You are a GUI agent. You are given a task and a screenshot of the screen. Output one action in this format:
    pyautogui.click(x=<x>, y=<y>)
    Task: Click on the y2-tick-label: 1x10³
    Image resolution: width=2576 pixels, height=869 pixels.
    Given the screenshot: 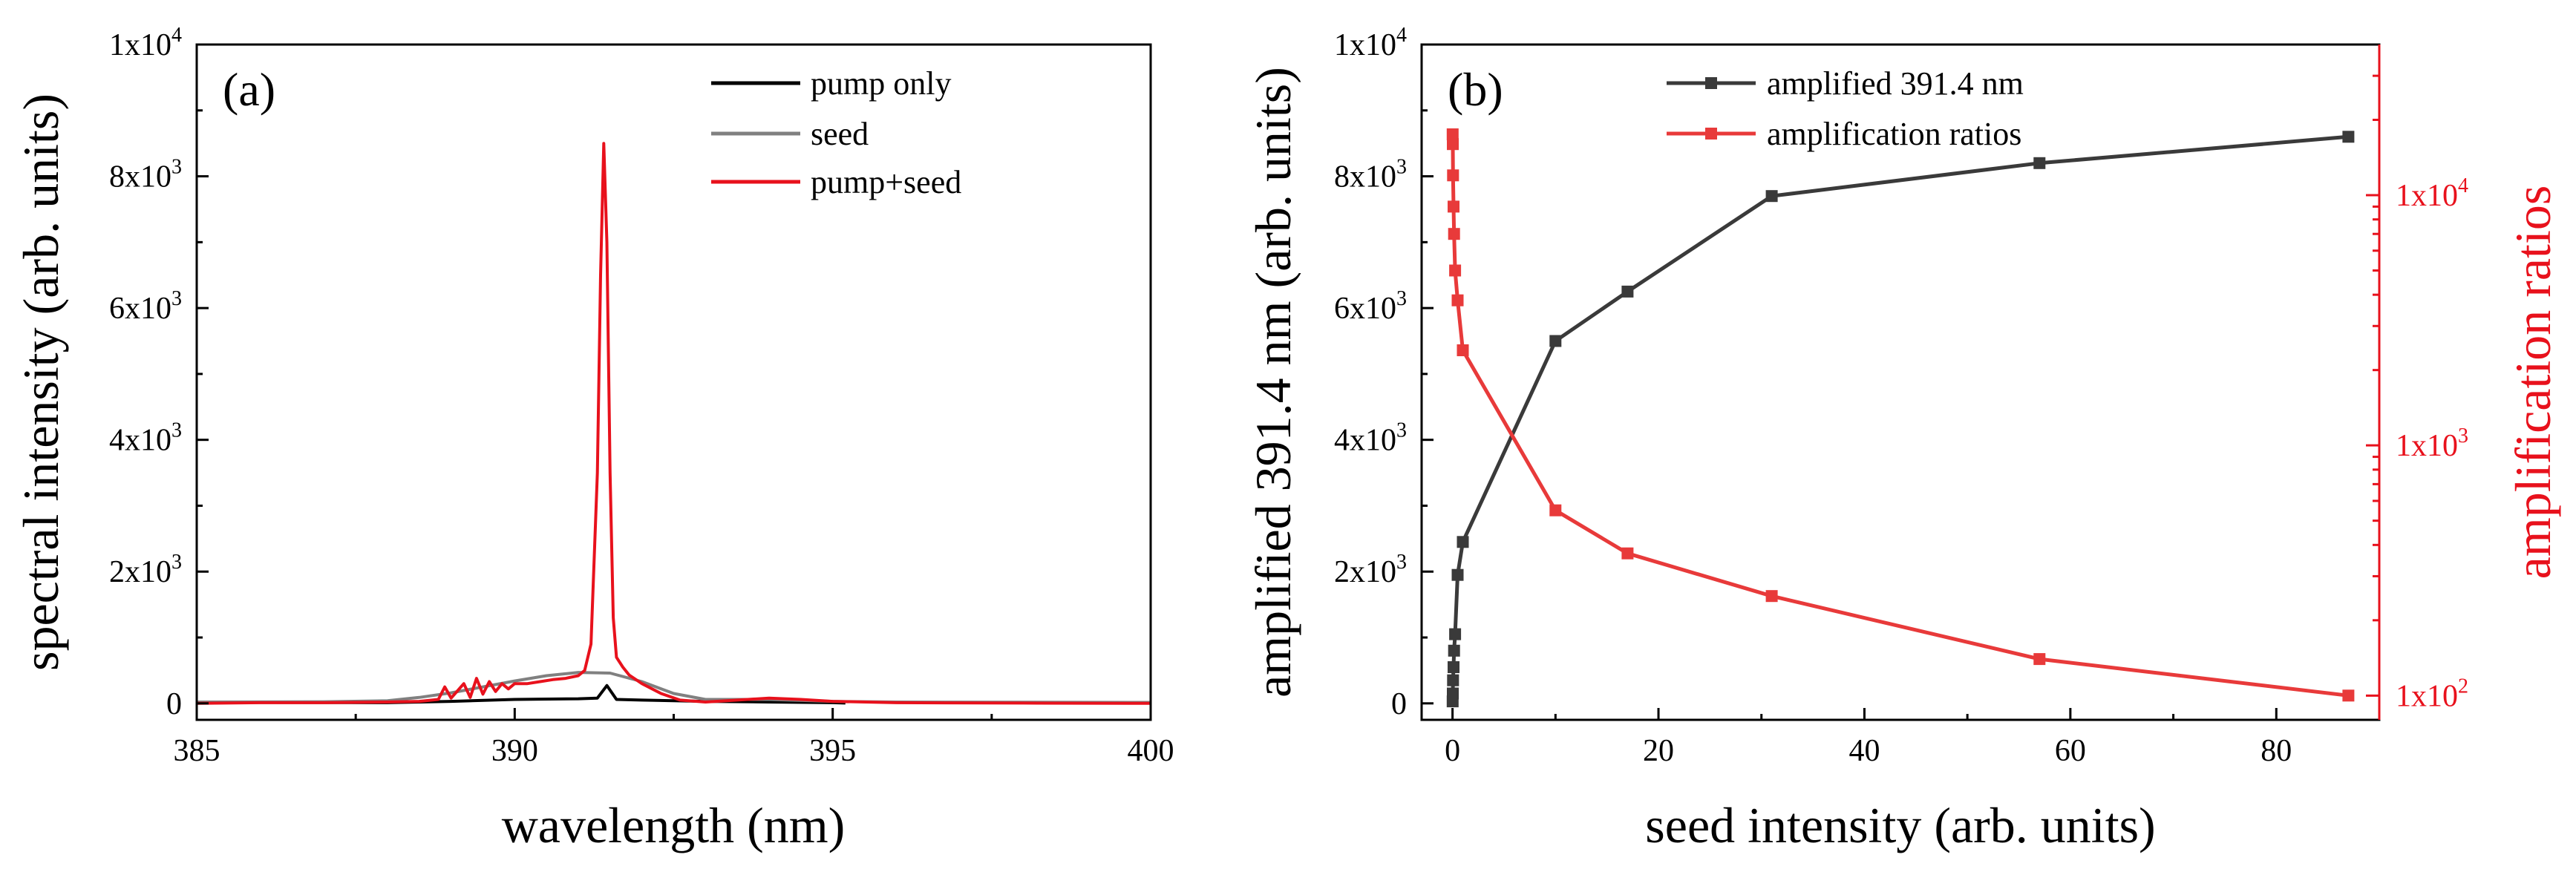 What is the action you would take?
    pyautogui.click(x=2432, y=444)
    